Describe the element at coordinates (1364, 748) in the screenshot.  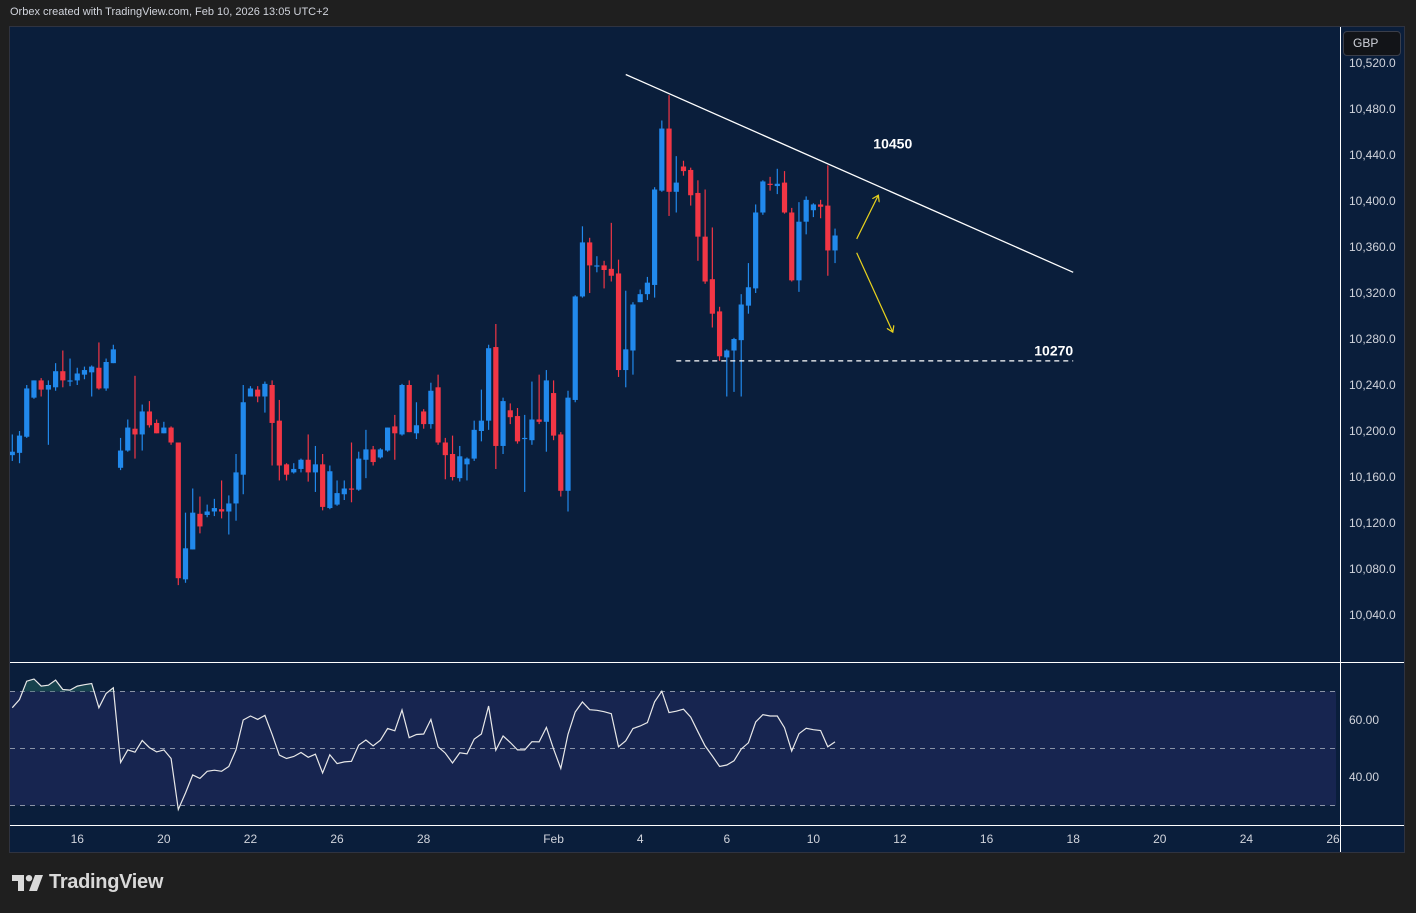
I see `rsi-axis: 60.00 40.00` at that location.